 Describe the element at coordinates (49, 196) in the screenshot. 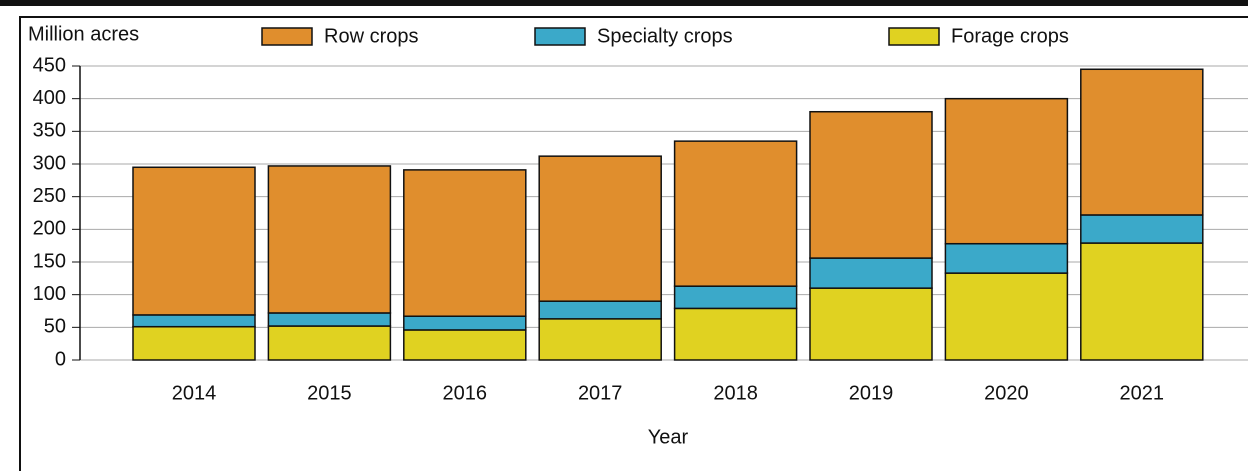

I see `y-tick-label: 250` at that location.